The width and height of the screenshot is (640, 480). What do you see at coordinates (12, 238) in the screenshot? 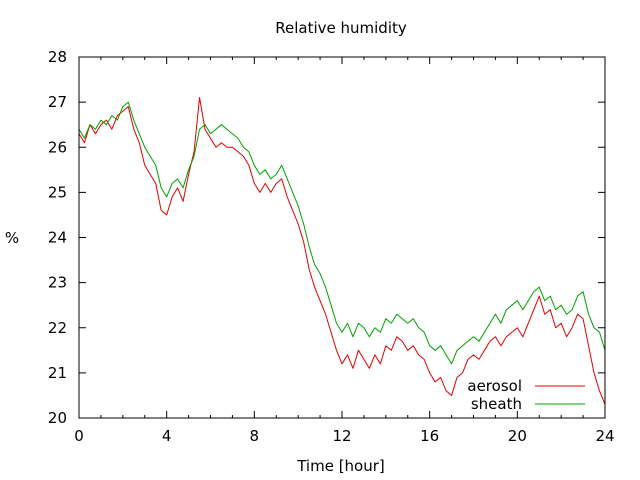
I see `y-axis-label: %` at bounding box center [12, 238].